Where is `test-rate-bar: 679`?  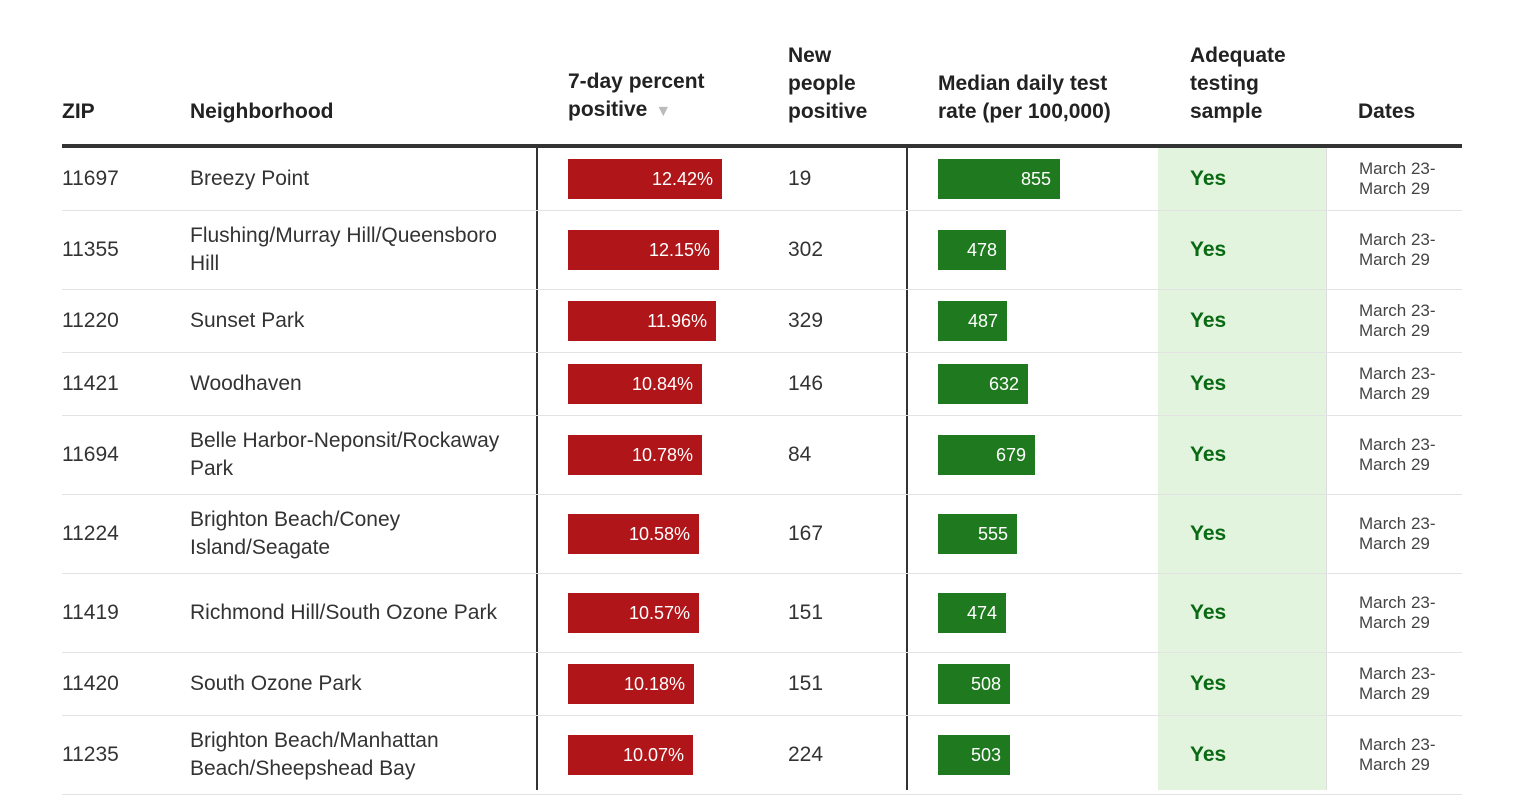
test-rate-bar: 679 is located at coordinates (986, 455).